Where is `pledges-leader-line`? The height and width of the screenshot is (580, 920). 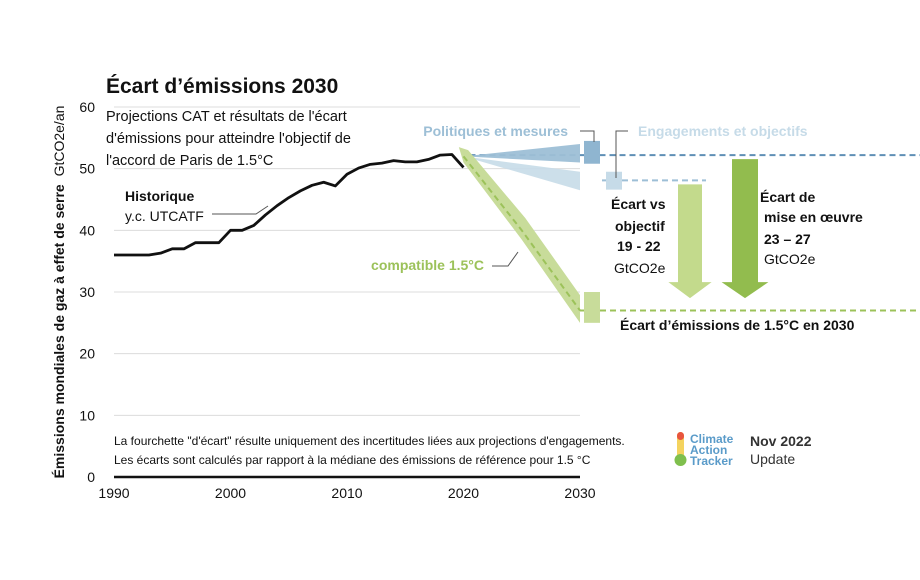
pledges-leader-line is located at coordinates (621, 154).